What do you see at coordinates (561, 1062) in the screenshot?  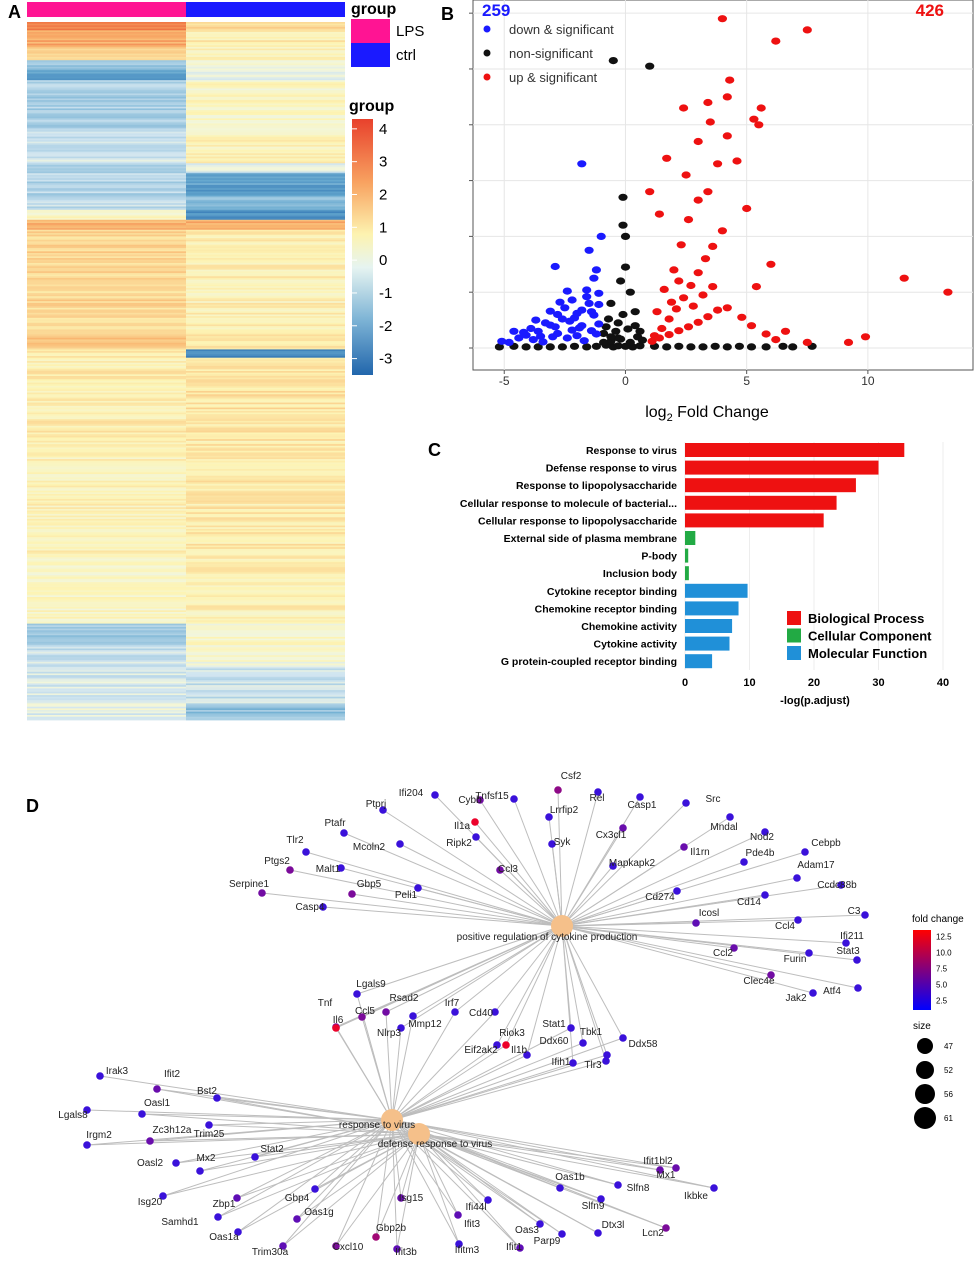 I see `gene-label: Ifih1` at bounding box center [561, 1062].